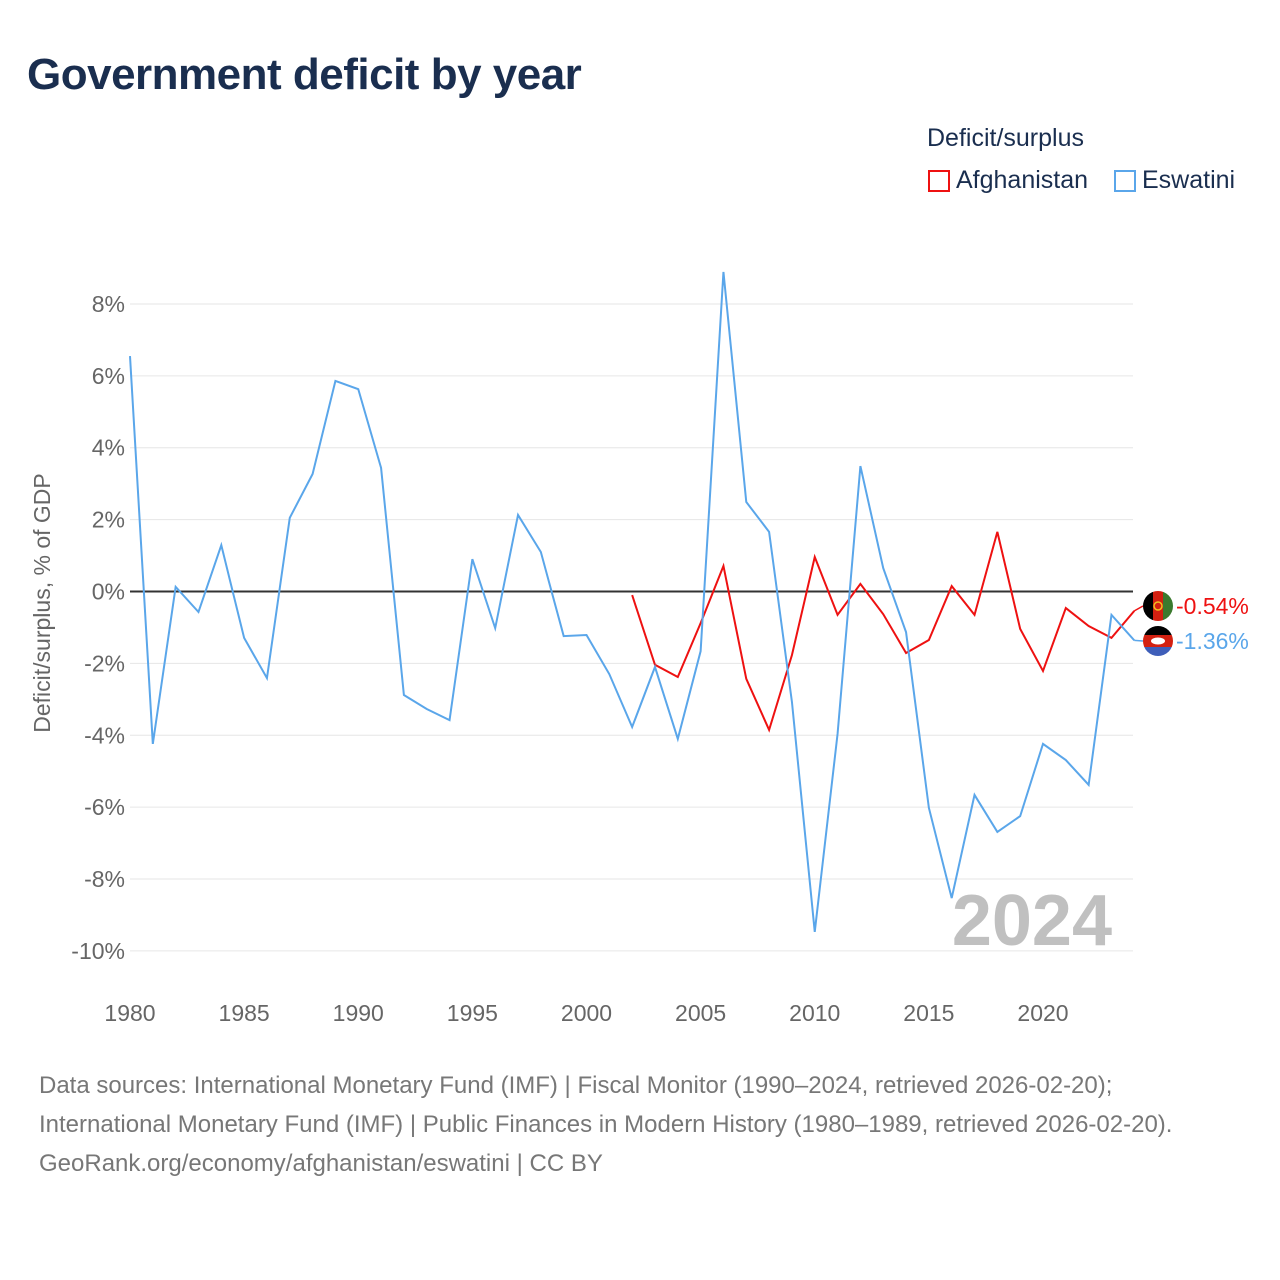 Image resolution: width=1280 pixels, height=1280 pixels. What do you see at coordinates (108, 520) in the screenshot?
I see `y-tick-label: 2%` at bounding box center [108, 520].